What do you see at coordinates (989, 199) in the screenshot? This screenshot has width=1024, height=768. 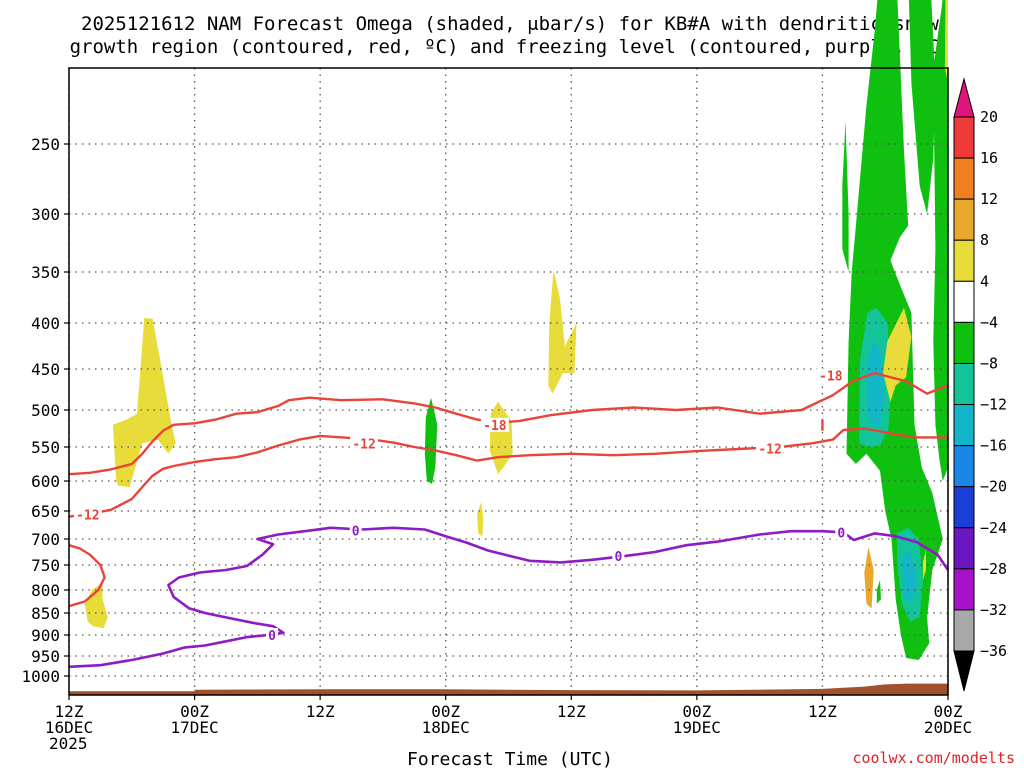 I see `colorbar-label: 12` at bounding box center [989, 199].